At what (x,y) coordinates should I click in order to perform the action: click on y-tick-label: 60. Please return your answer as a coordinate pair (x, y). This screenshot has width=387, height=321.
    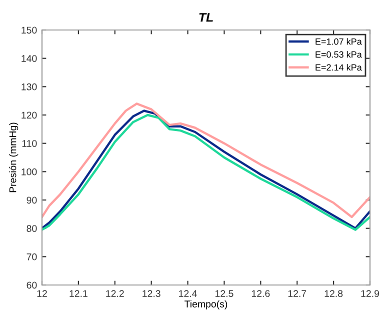
    Looking at the image, I should click on (31, 285).